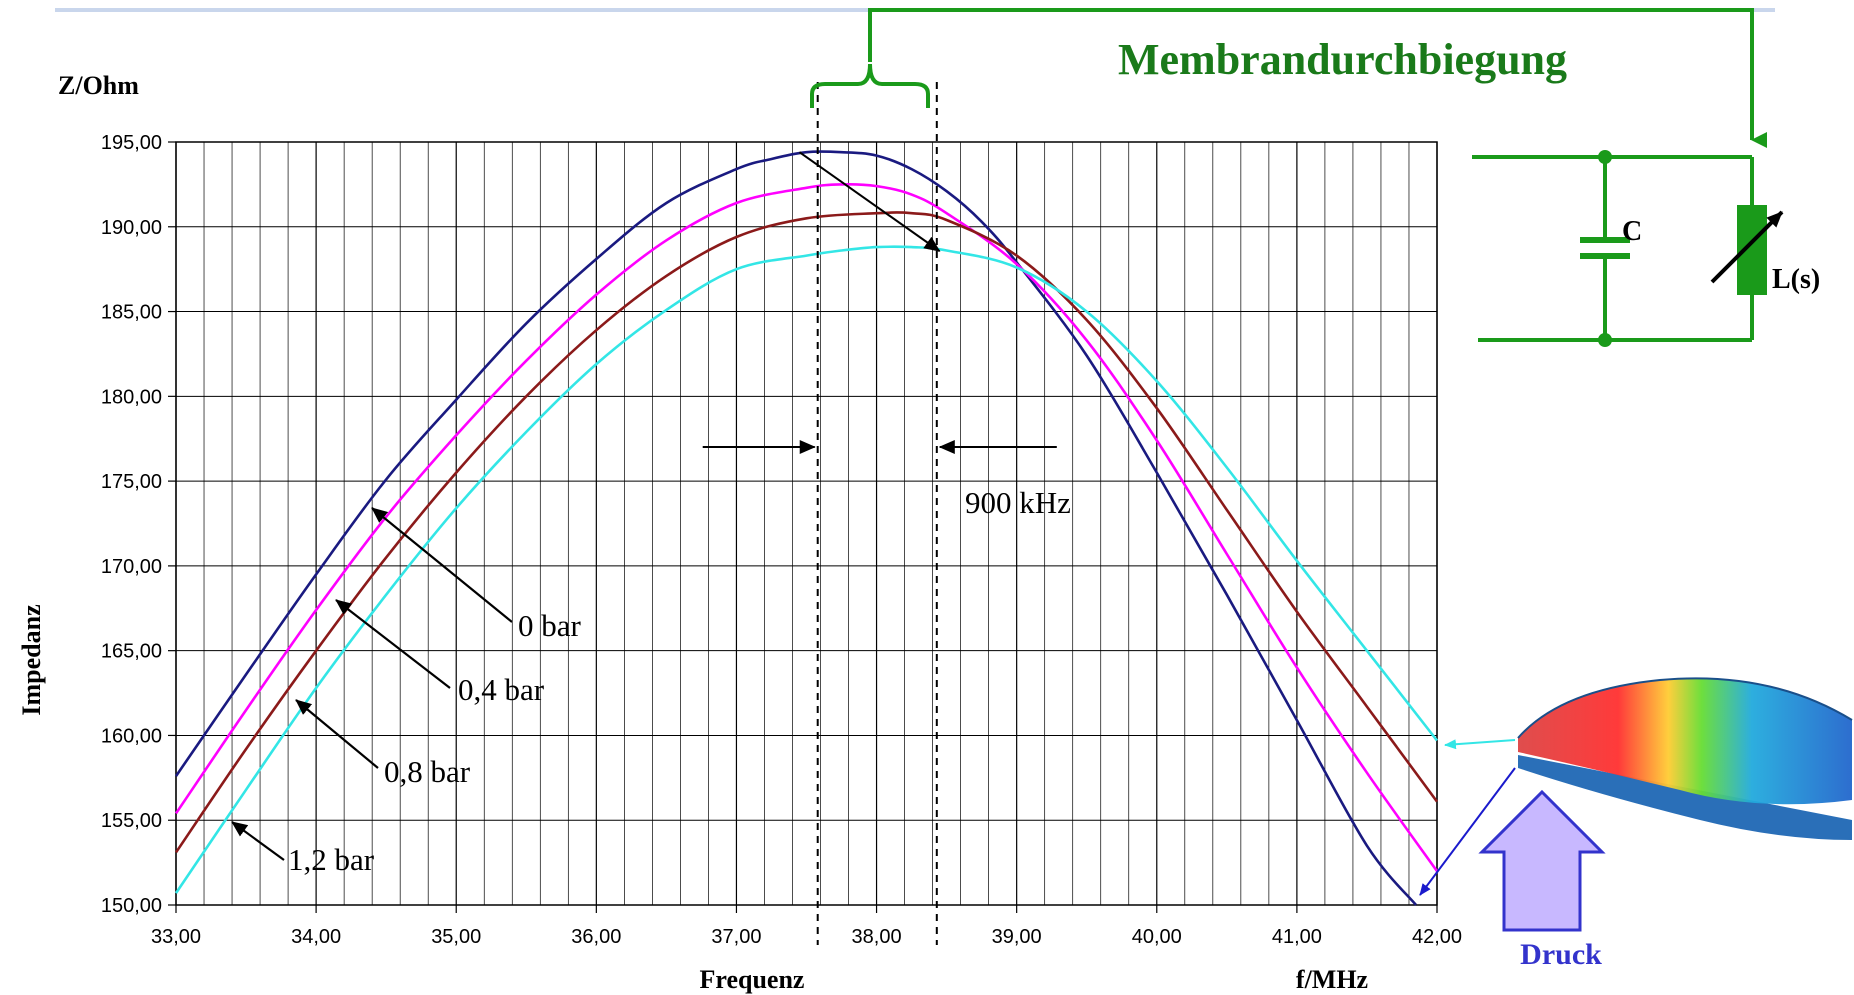 This screenshot has height=995, width=1854. I want to click on membrane-illustration: Druck, so click(1636, 824).